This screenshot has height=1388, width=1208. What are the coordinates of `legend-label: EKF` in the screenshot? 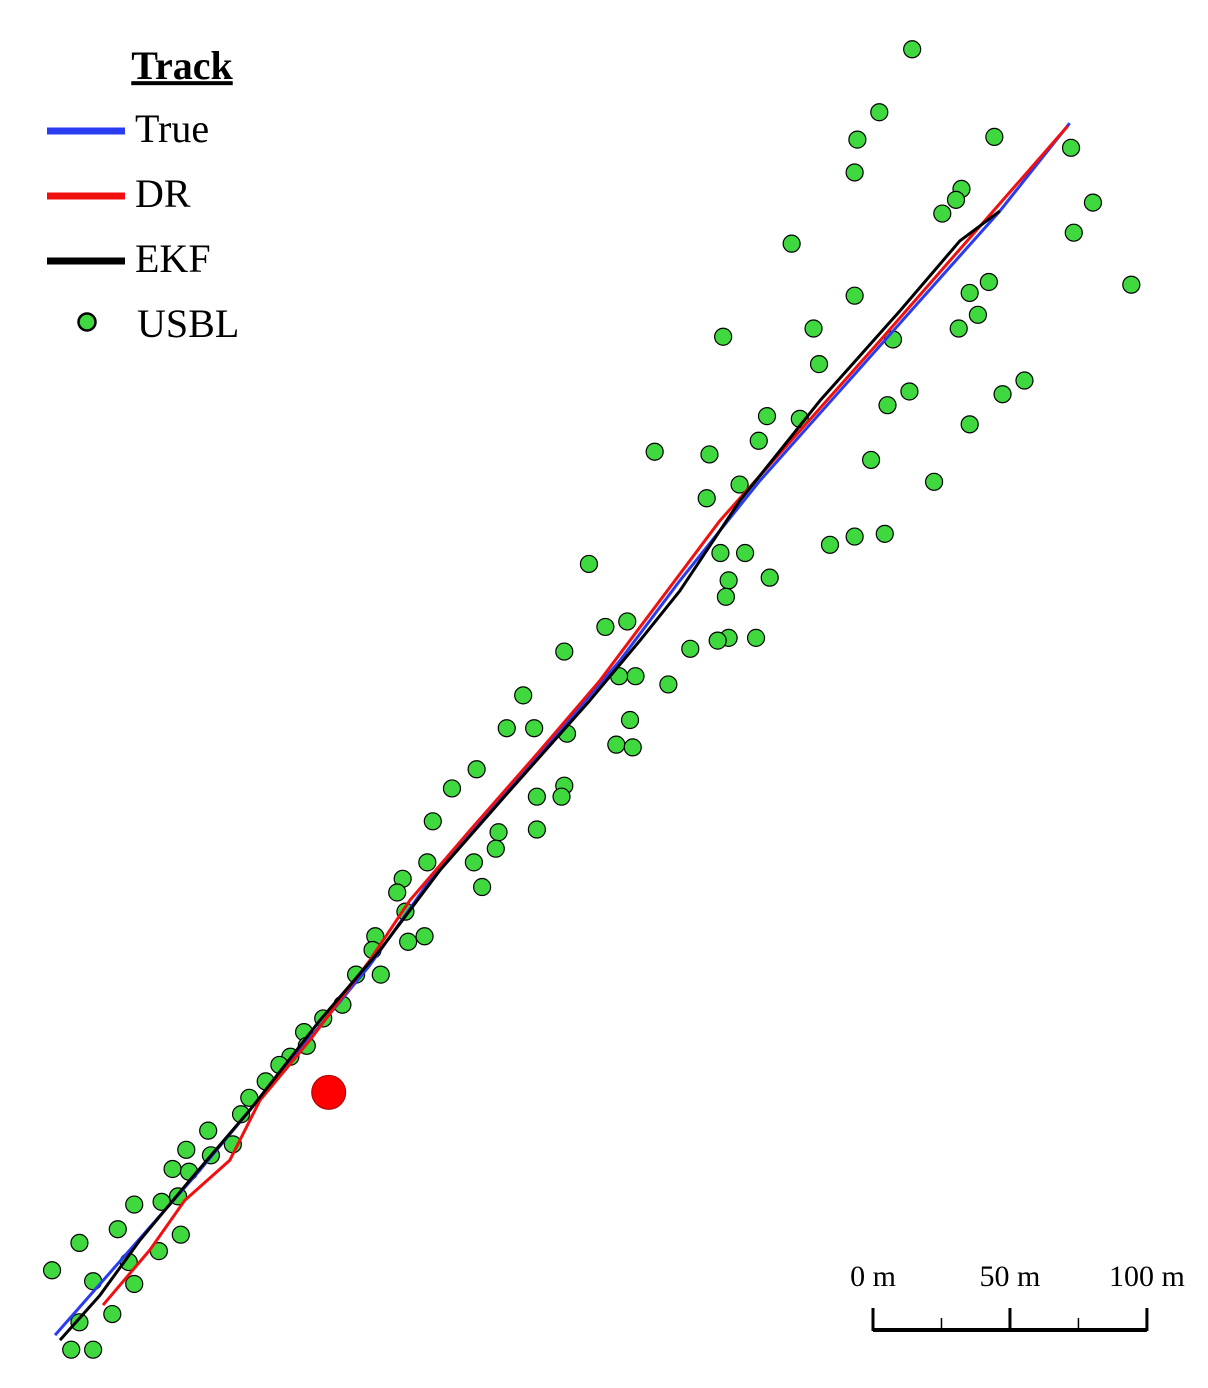 It's located at (173, 258).